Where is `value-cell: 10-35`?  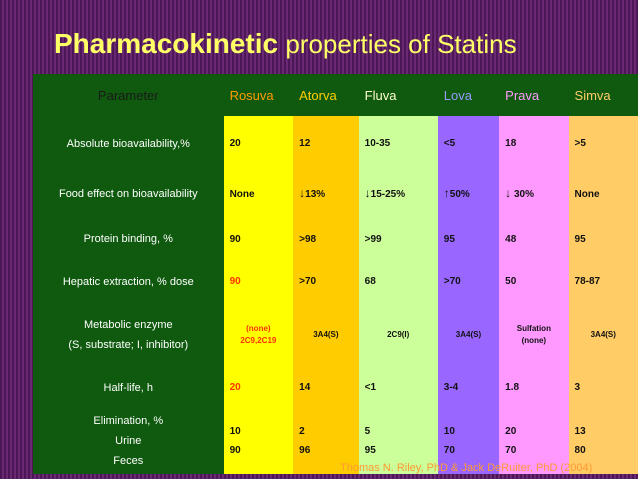
value-cell: 10-35 is located at coordinates (398, 143).